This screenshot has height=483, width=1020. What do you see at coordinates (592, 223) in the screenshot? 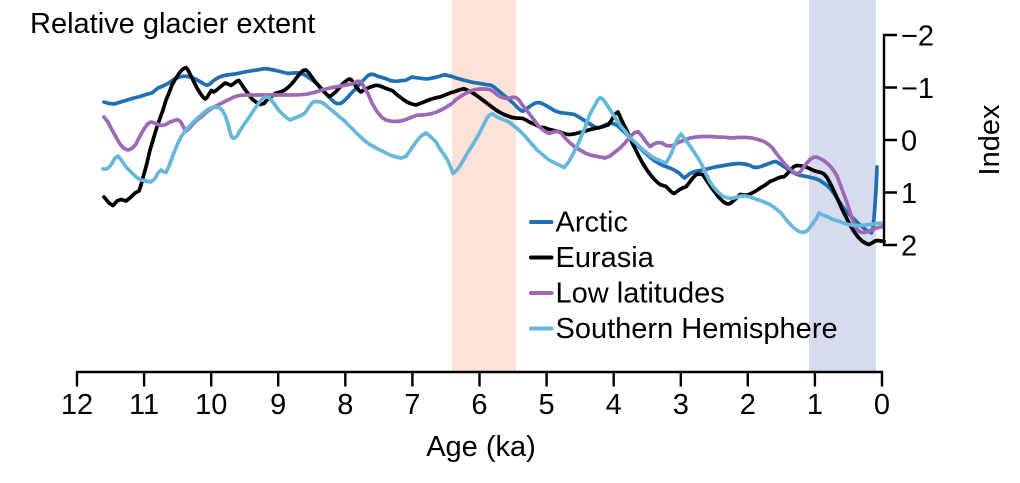
I see `svg-text: Arctic` at bounding box center [592, 223].